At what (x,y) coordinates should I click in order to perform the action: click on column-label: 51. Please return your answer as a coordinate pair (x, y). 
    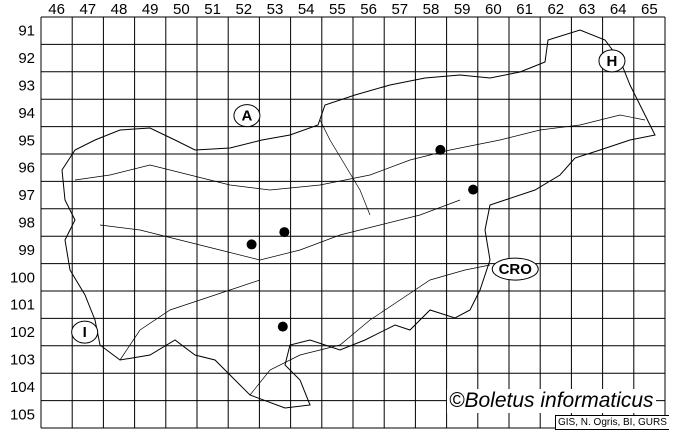
    Looking at the image, I should click on (212, 9).